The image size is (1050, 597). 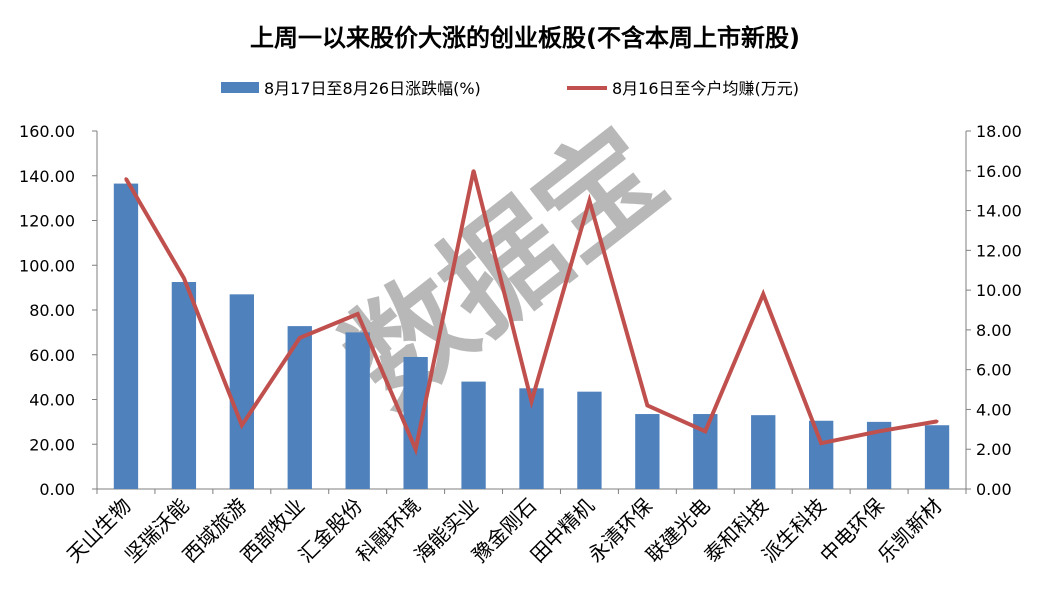 What do you see at coordinates (647, 405) in the screenshot?
I see `line-point-永清环保` at bounding box center [647, 405].